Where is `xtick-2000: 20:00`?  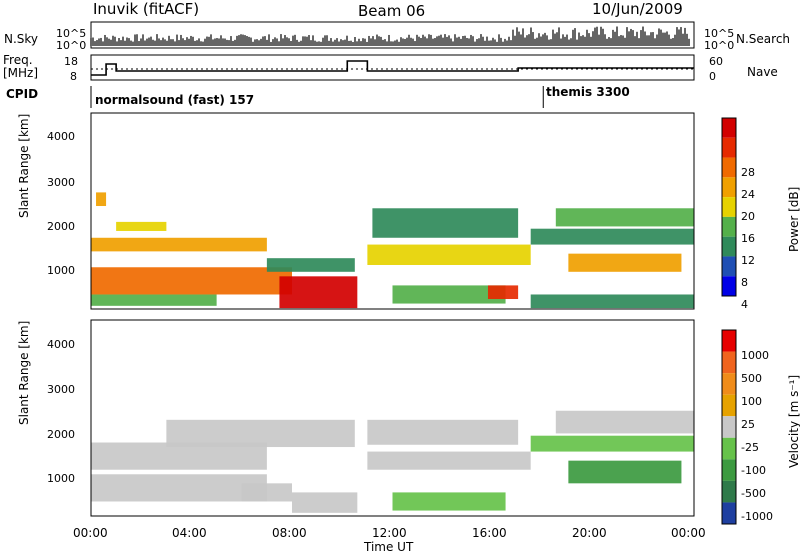 xtick-2000: 20:00 is located at coordinates (589, 533).